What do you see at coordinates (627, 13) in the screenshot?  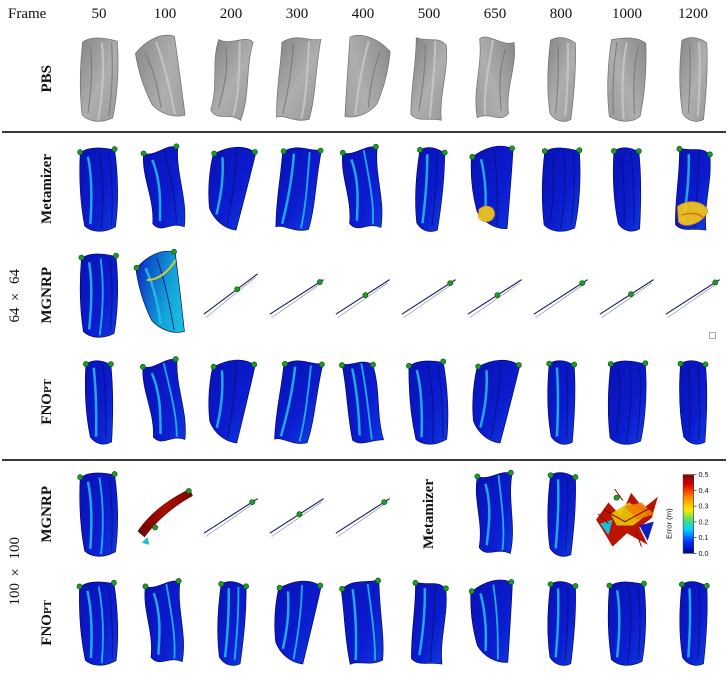 I see `frame-number: 1000` at bounding box center [627, 13].